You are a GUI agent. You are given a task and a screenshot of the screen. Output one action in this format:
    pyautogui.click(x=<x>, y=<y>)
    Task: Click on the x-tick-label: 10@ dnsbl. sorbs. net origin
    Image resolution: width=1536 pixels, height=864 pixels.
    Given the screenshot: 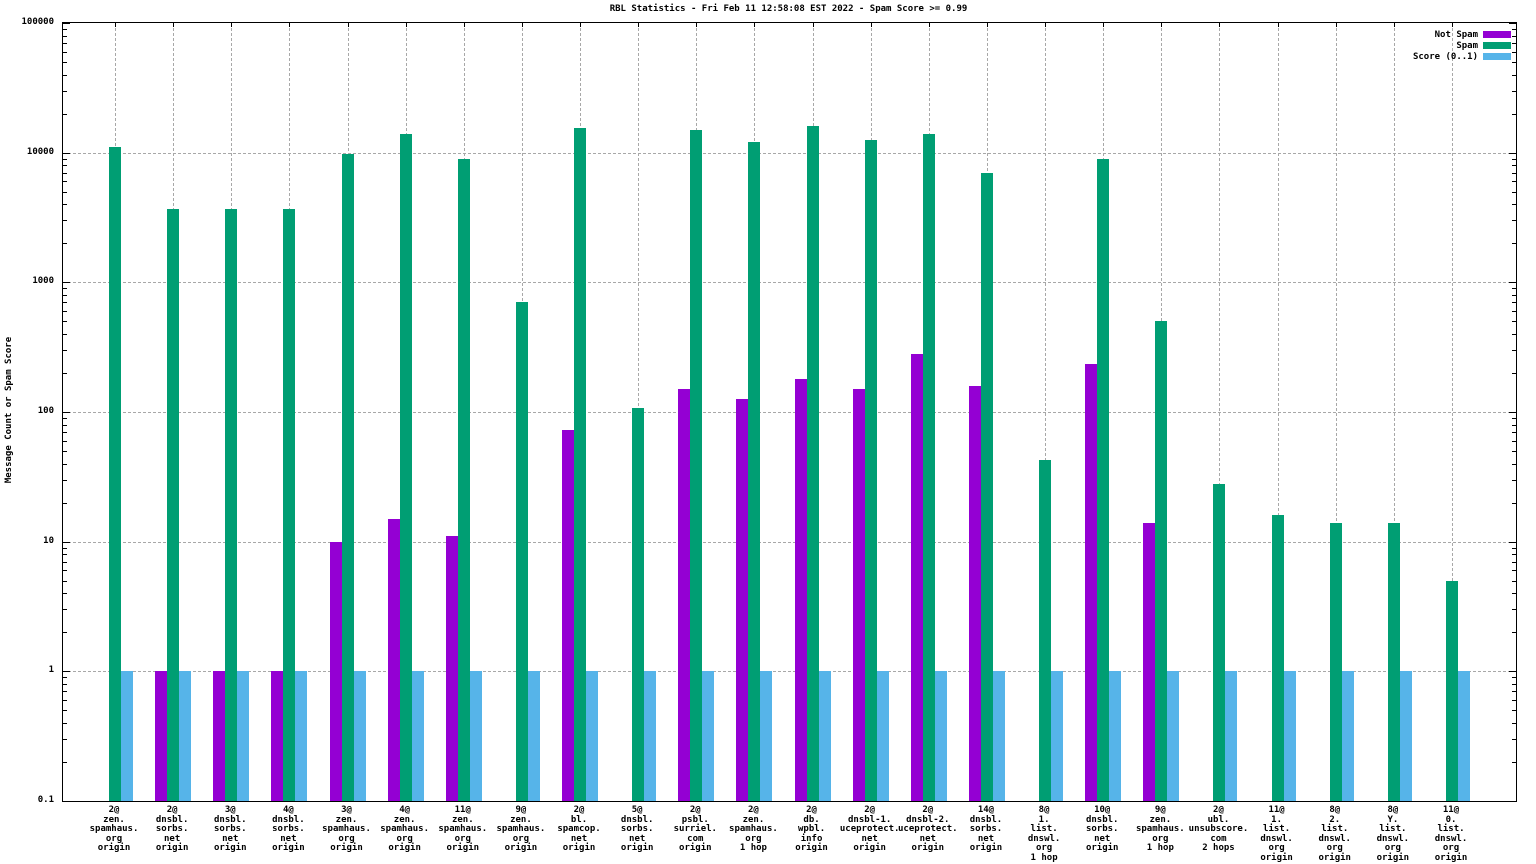 What is the action you would take?
    pyautogui.click(x=1102, y=829)
    